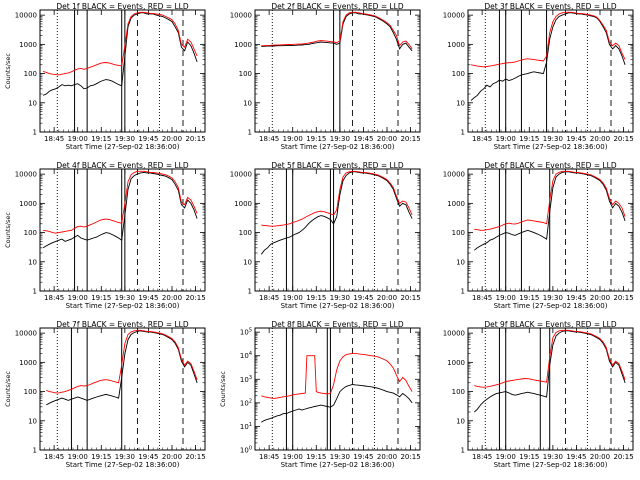 The image size is (640, 480). I want to click on panel-title: Det 1f BLACK = Events, RED = LLD, so click(122, 6).